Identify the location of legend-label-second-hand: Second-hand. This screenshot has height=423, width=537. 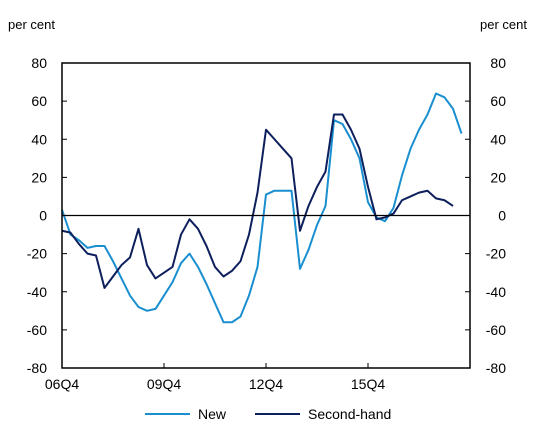
(349, 414).